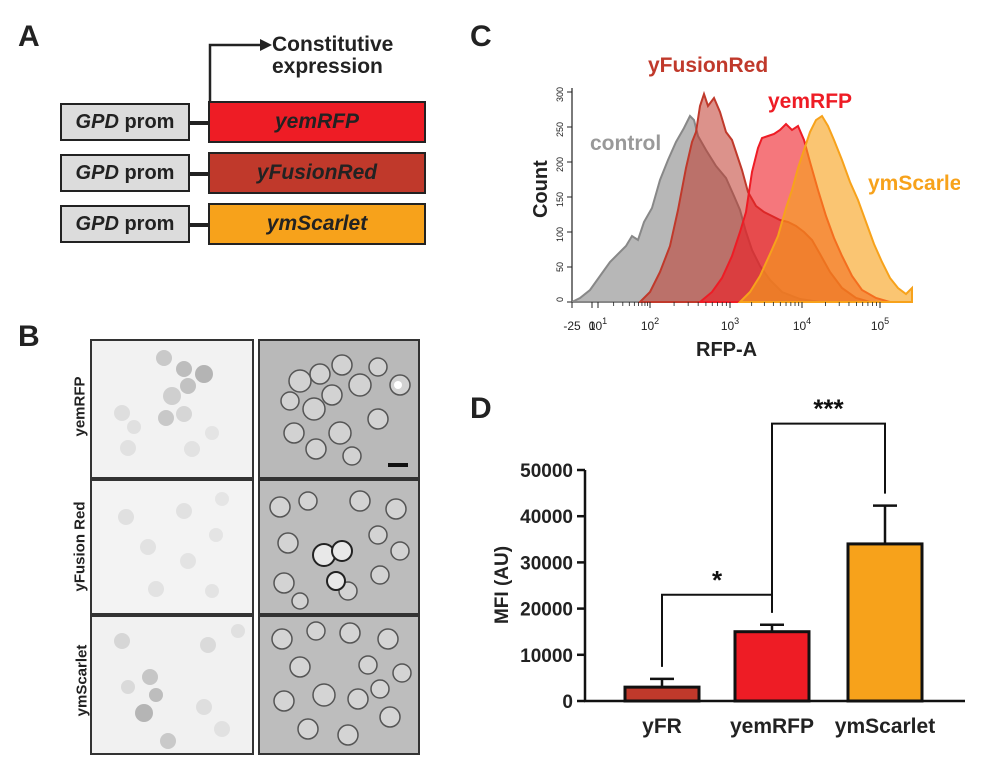 The image size is (1000, 774). I want to click on constitutive-expression-arrow, so click(240, 70).